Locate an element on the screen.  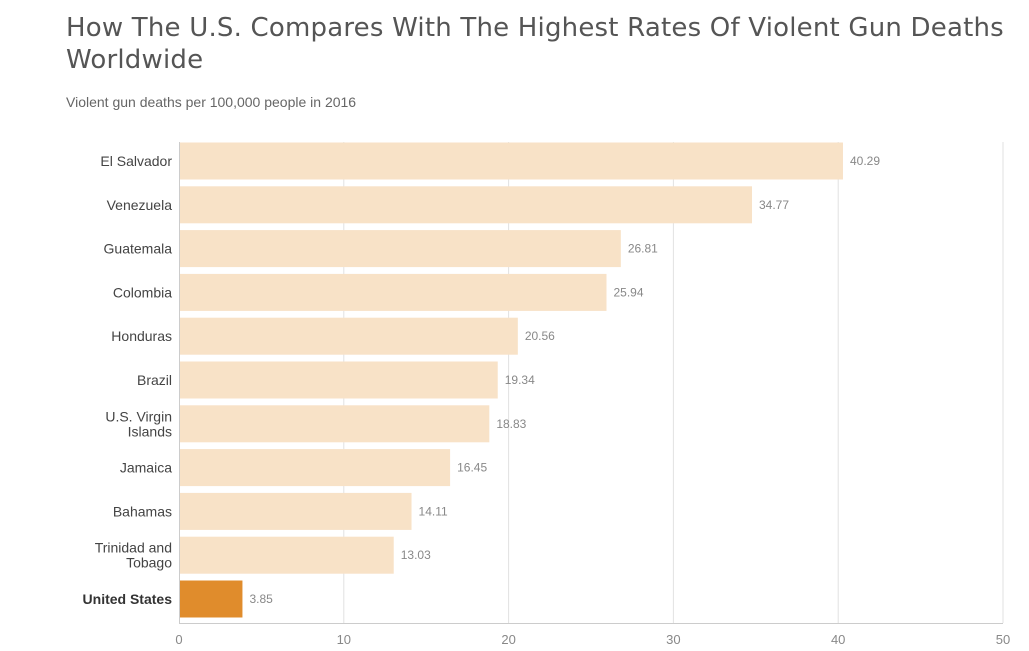
bar-u-s-virgin-islands is located at coordinates (334, 424).